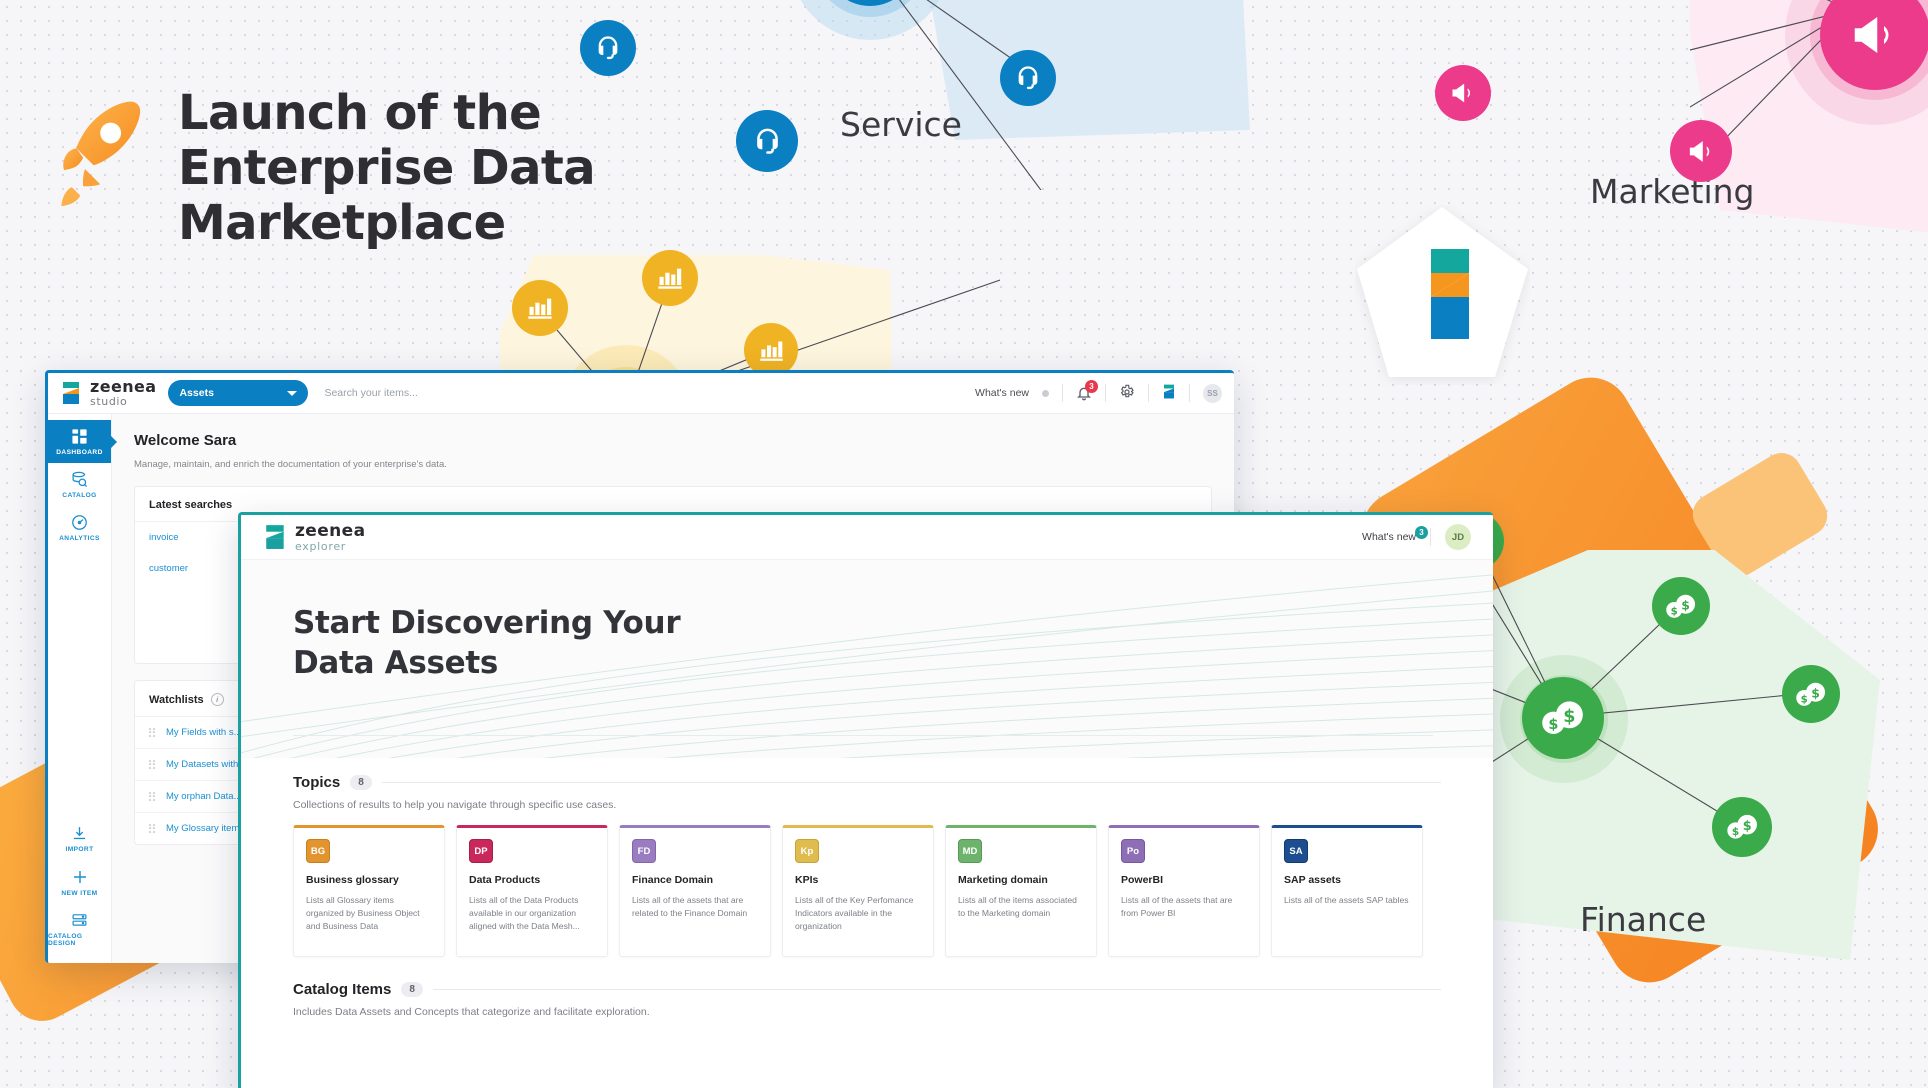 The image size is (1928, 1088). What do you see at coordinates (79, 877) in the screenshot?
I see `plus-icon` at bounding box center [79, 877].